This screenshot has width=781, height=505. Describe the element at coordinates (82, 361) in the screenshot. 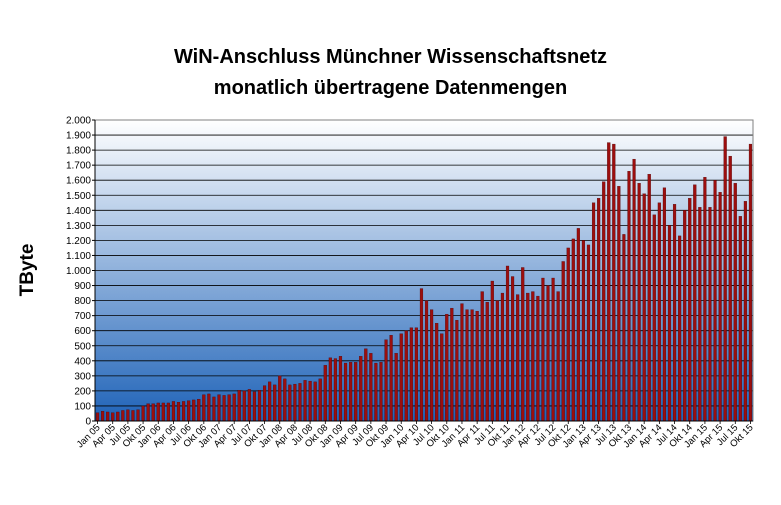

I see `y-tick-label: 400` at that location.